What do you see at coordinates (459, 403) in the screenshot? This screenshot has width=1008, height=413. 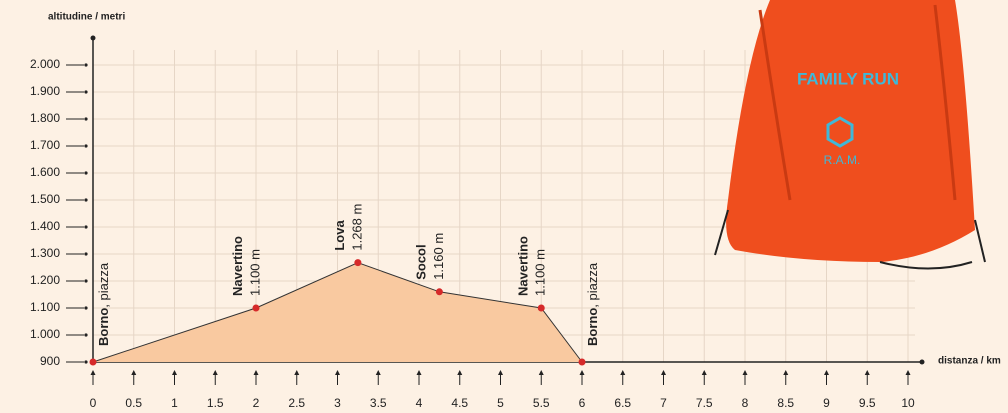 I see `x-tick-label: 4.5` at bounding box center [459, 403].